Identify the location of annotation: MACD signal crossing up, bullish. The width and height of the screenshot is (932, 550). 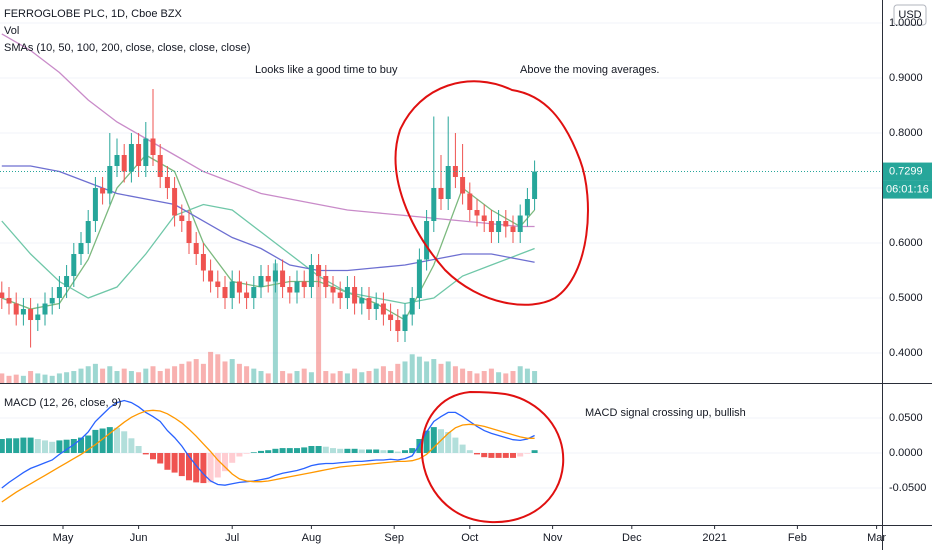
(665, 413).